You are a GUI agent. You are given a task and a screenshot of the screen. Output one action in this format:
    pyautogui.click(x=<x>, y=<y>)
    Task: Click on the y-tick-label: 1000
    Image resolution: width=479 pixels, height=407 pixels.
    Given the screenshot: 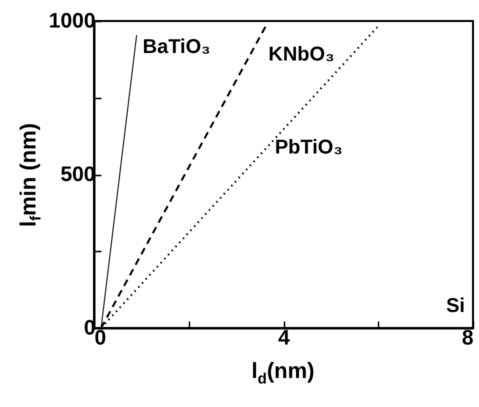 What is the action you would take?
    pyautogui.click(x=72, y=21)
    